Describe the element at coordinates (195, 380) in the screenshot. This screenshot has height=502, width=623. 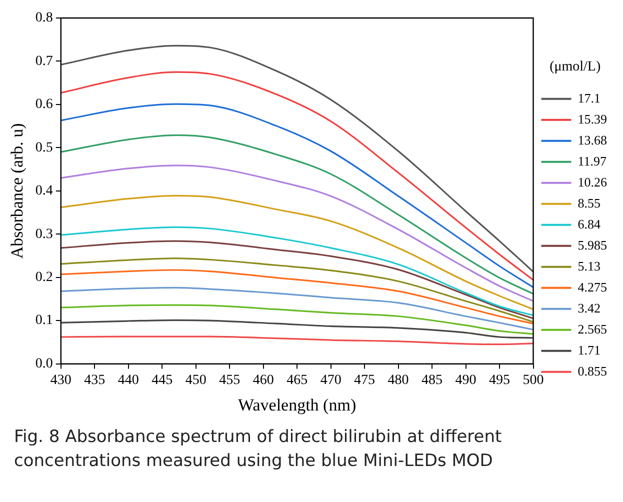
I see `x-tick-label: 450` at that location.